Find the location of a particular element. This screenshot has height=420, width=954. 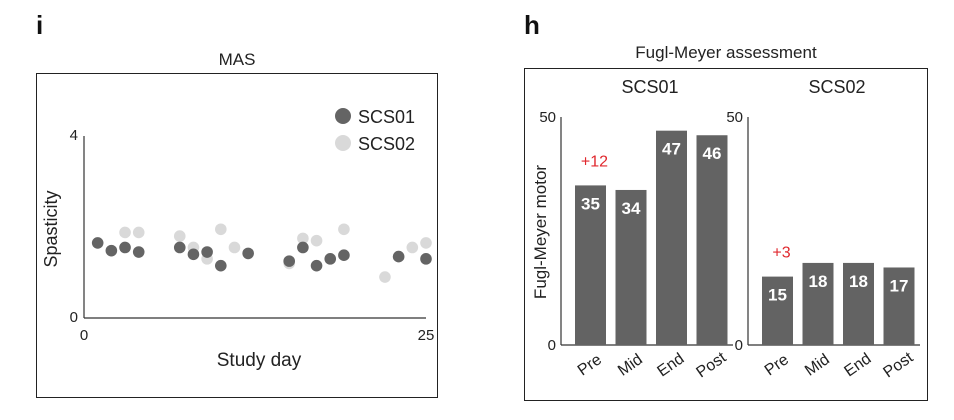

fugl-meyer-bar-value: 34 is located at coordinates (631, 208).